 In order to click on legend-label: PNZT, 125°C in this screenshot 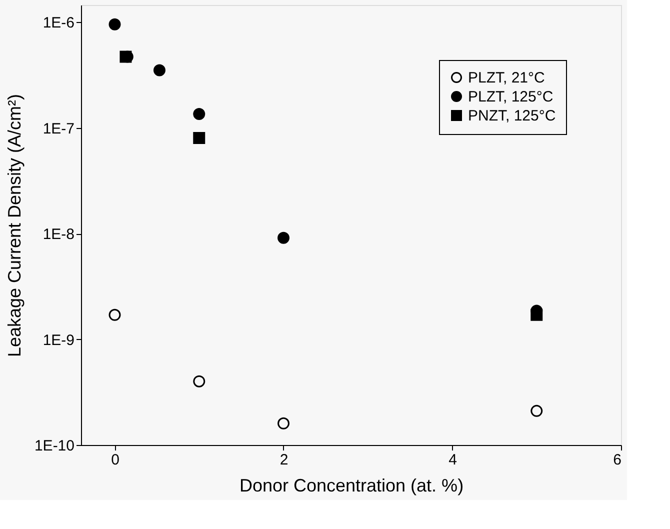, I will do `click(512, 116)`.